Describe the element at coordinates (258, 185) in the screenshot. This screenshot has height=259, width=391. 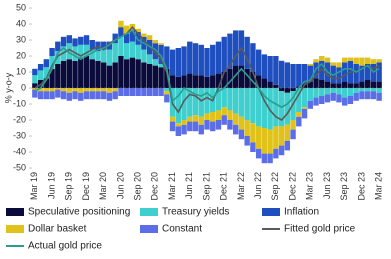
I see `x-tick-label: Jun 22` at that location.